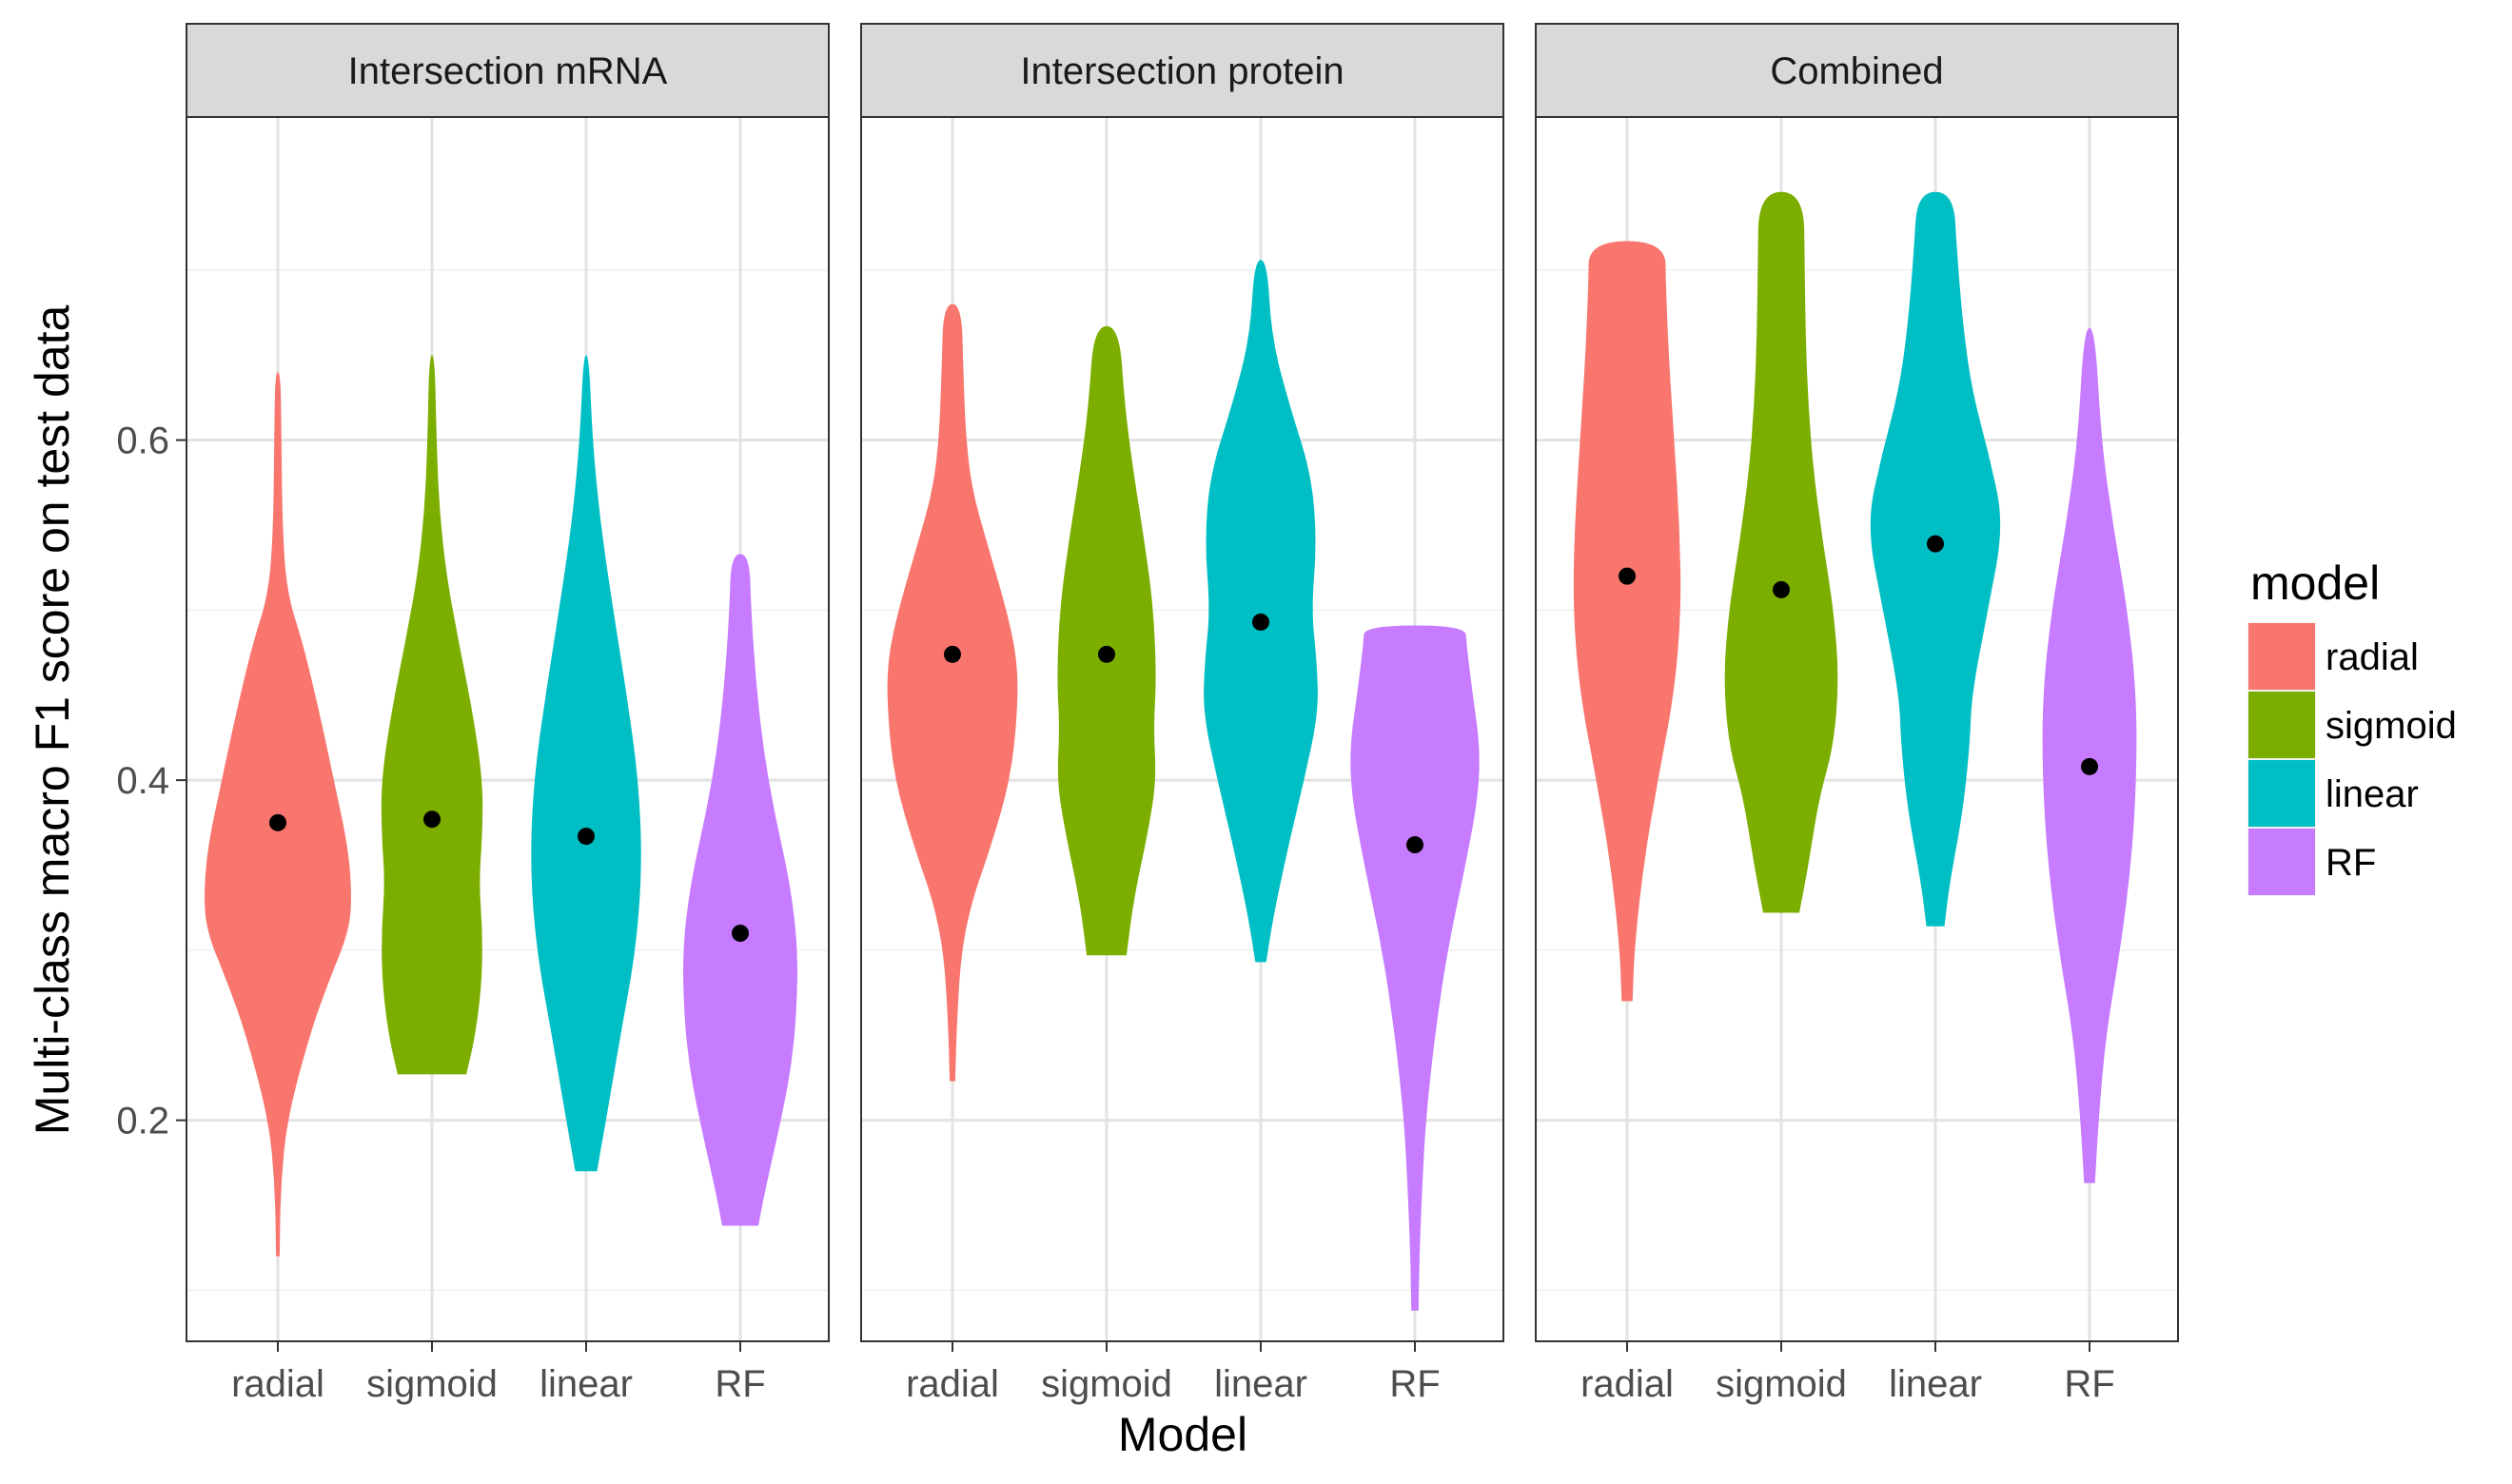 This screenshot has width=2512, height=1484. Describe the element at coordinates (2281, 656) in the screenshot. I see `legend-key-radial` at that location.